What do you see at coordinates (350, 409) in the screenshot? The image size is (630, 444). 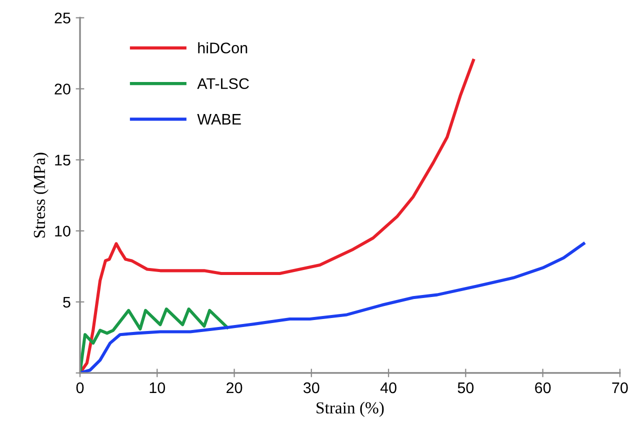 I see `x-axis-title: Strain (%)` at bounding box center [350, 409].